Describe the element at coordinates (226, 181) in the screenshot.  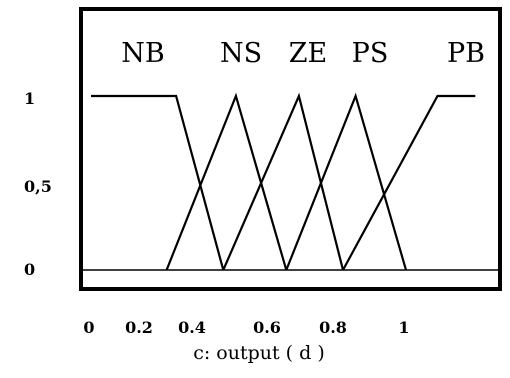
I see `series-line-ns` at that location.